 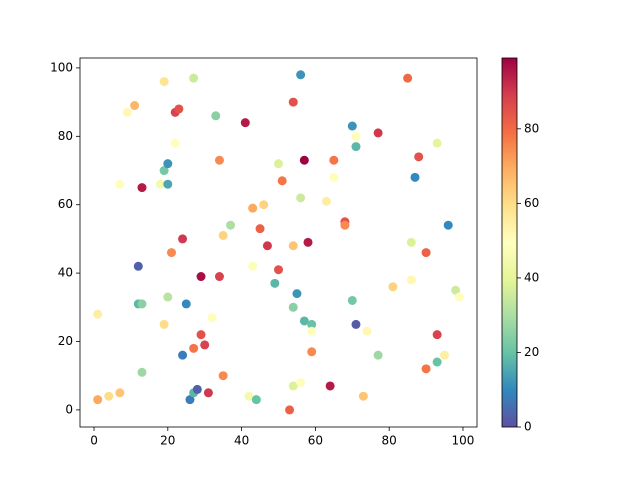 What do you see at coordinates (509, 242) in the screenshot?
I see `colorbar` at bounding box center [509, 242].